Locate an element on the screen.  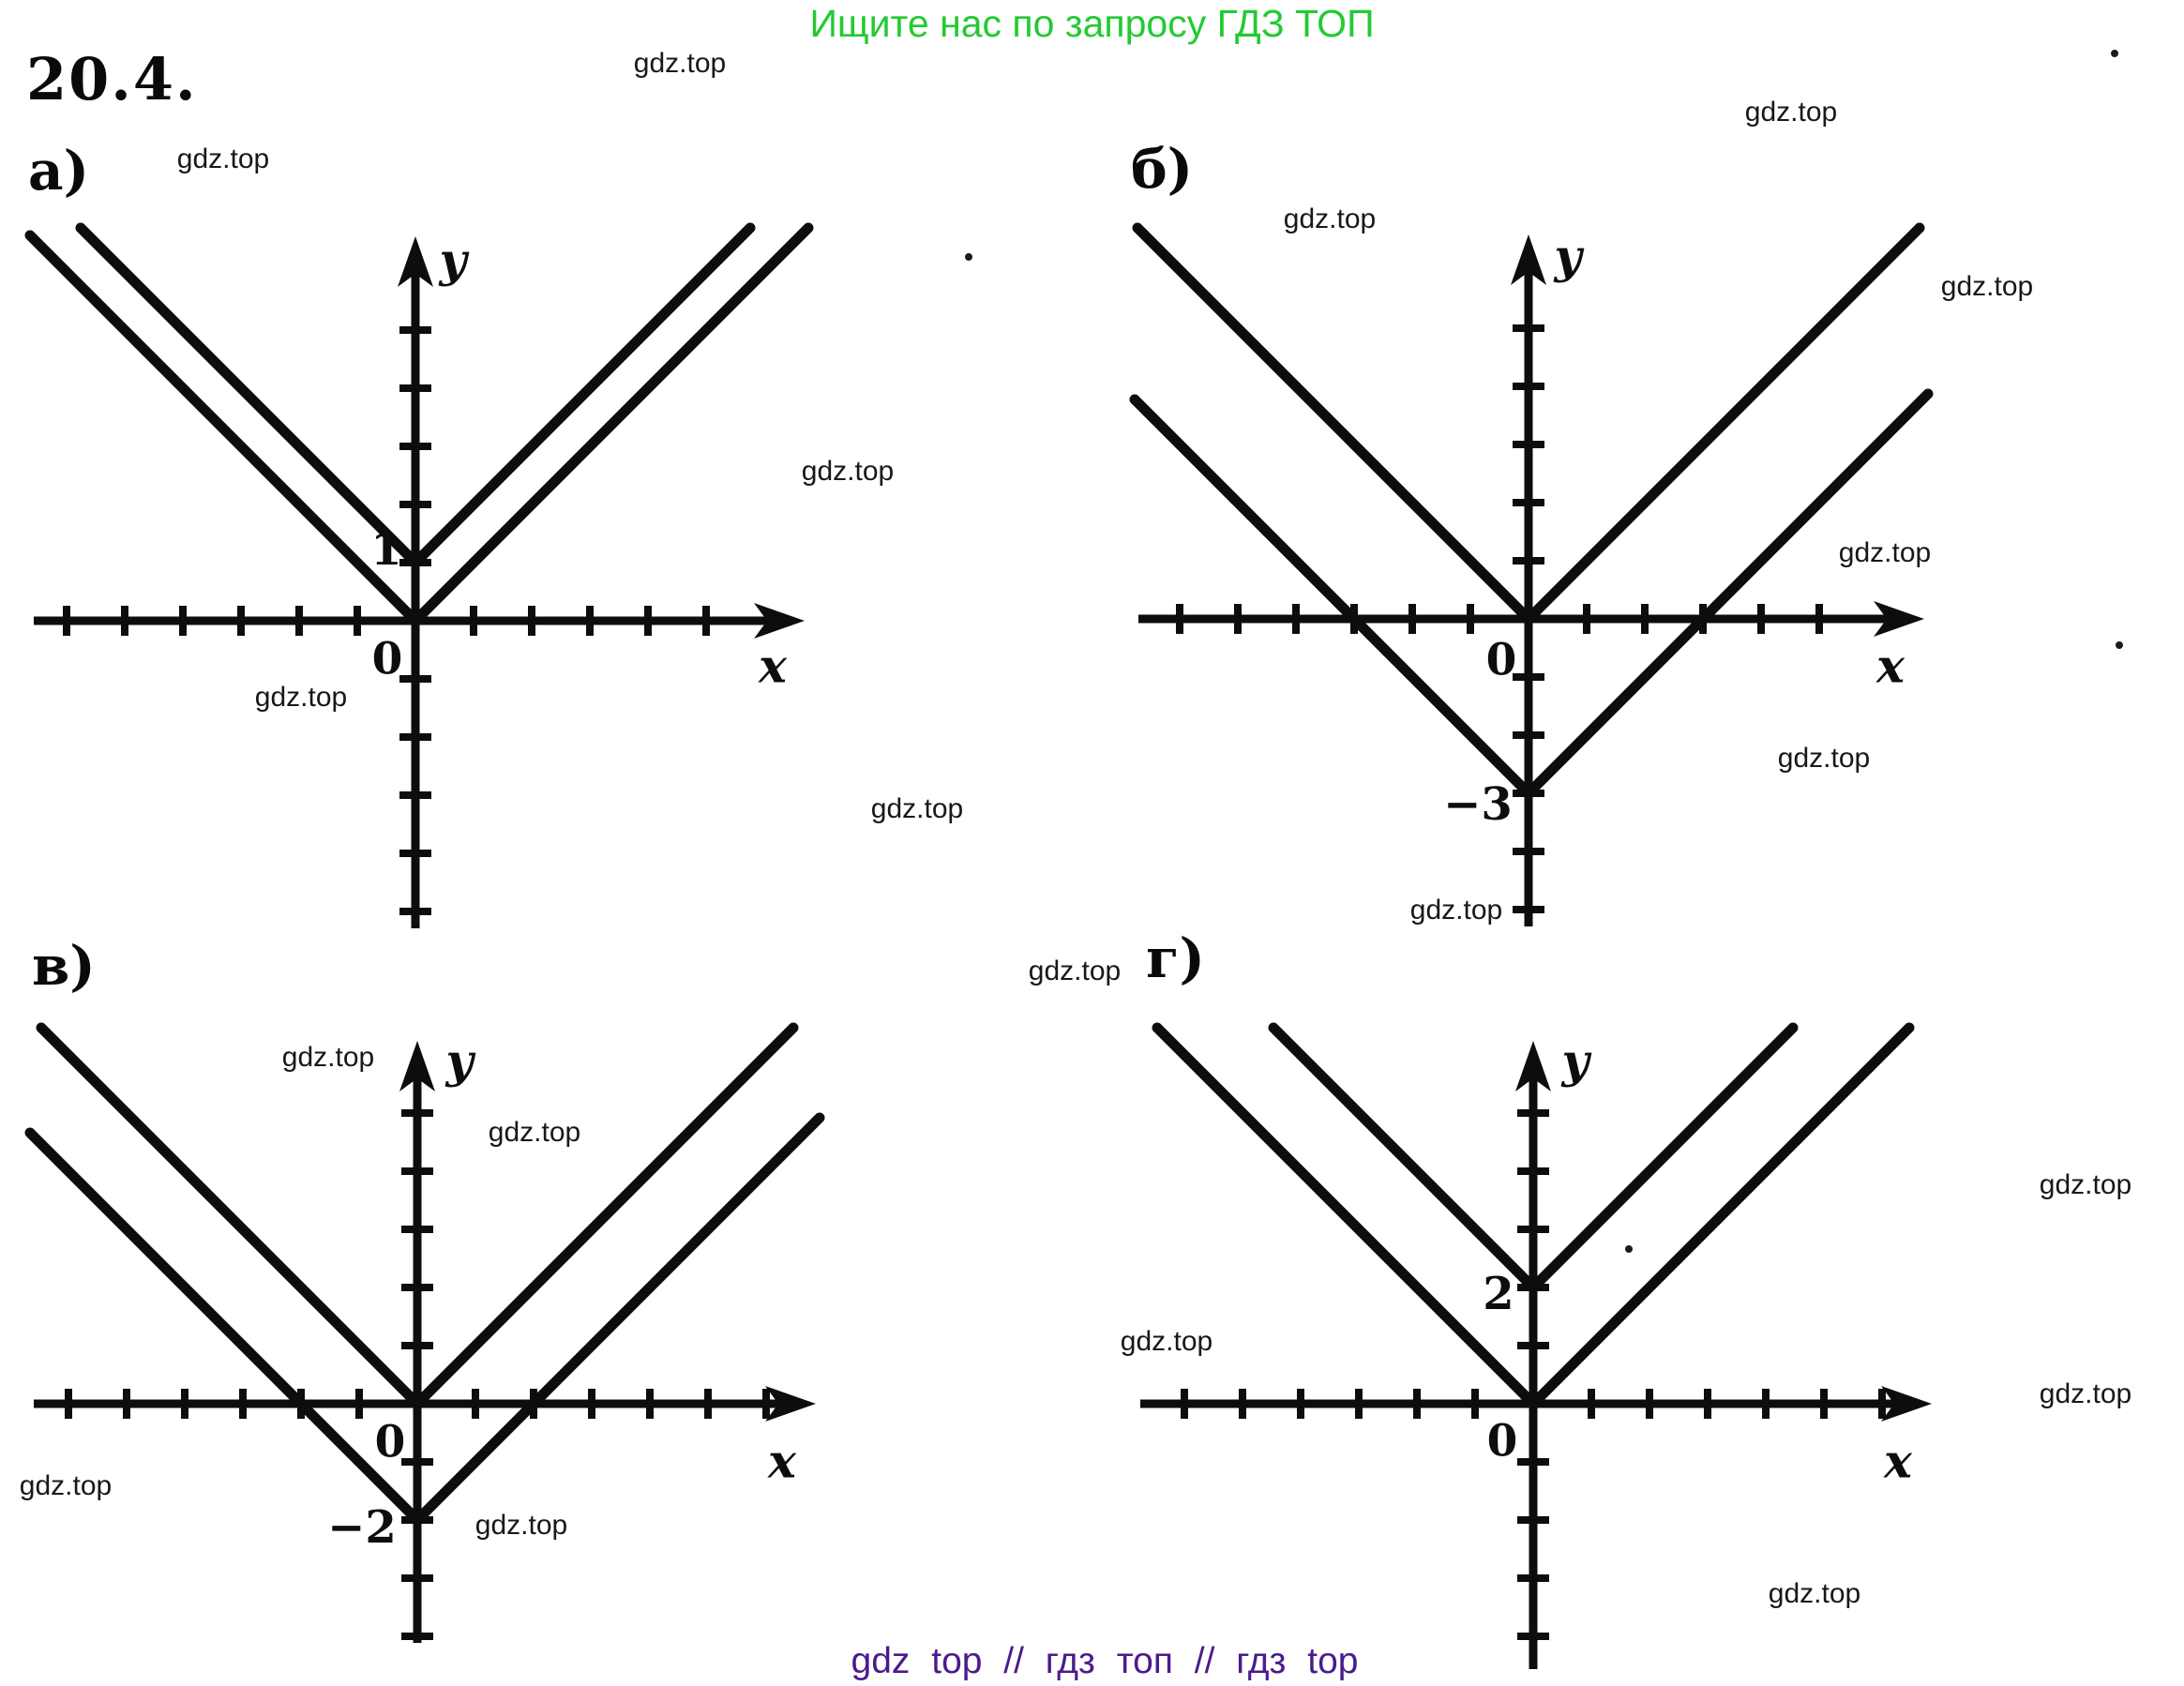
curve-y = |x| + 2 is located at coordinates (1533, 1158).